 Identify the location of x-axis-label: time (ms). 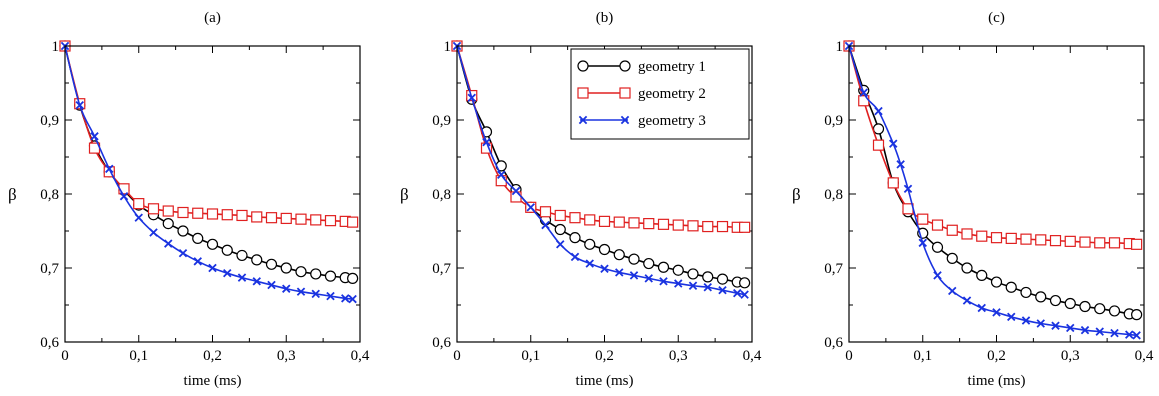
(997, 381).